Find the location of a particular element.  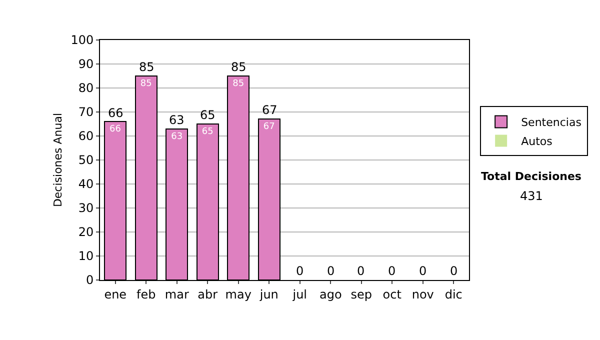

x-tick-label: mar is located at coordinates (176, 294).